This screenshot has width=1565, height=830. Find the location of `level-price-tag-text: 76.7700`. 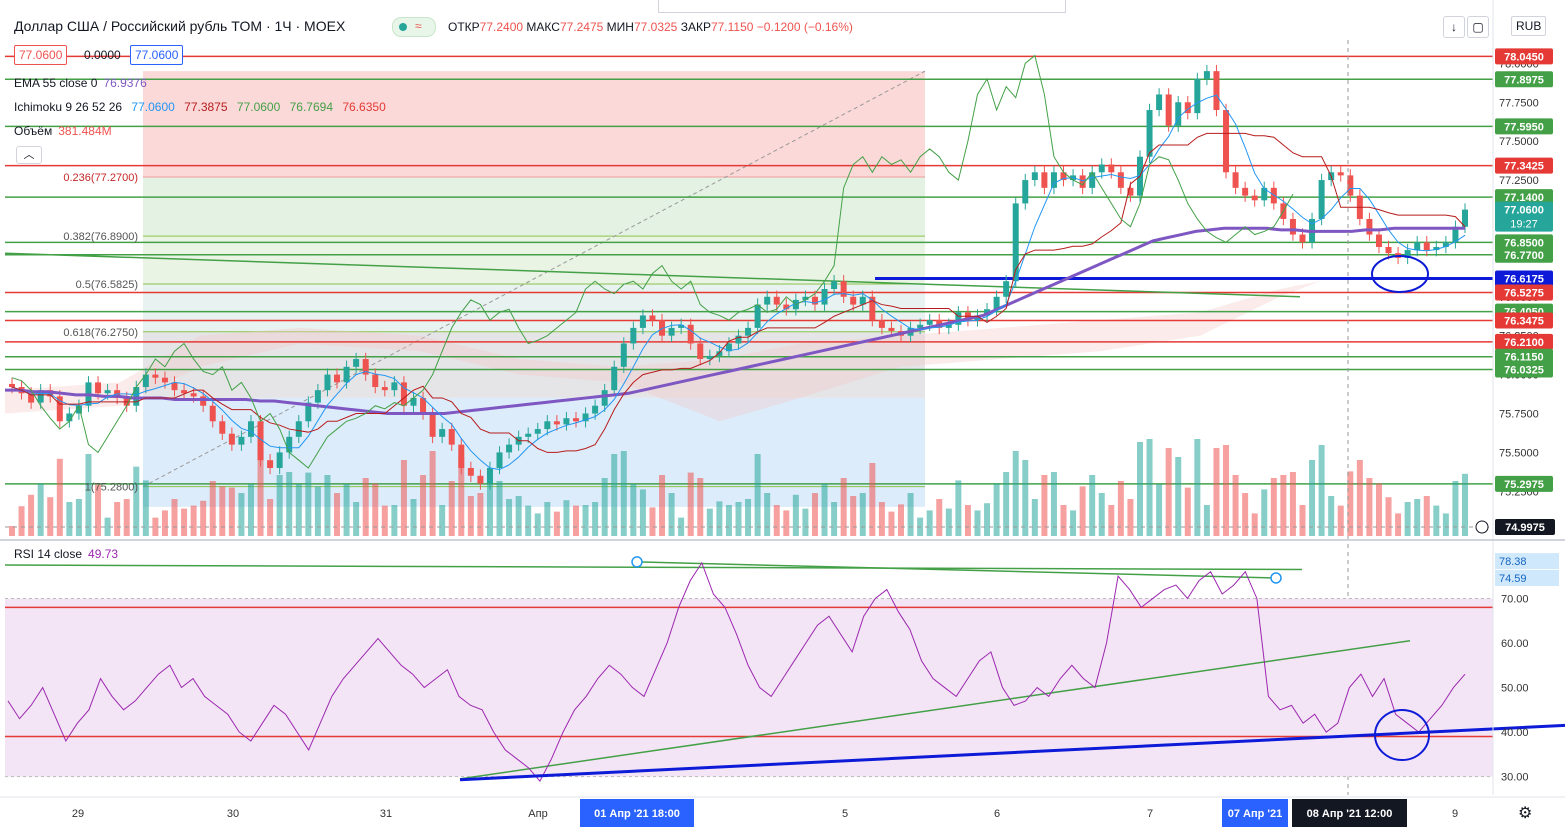

level-price-tag-text: 76.7700 is located at coordinates (1524, 256).